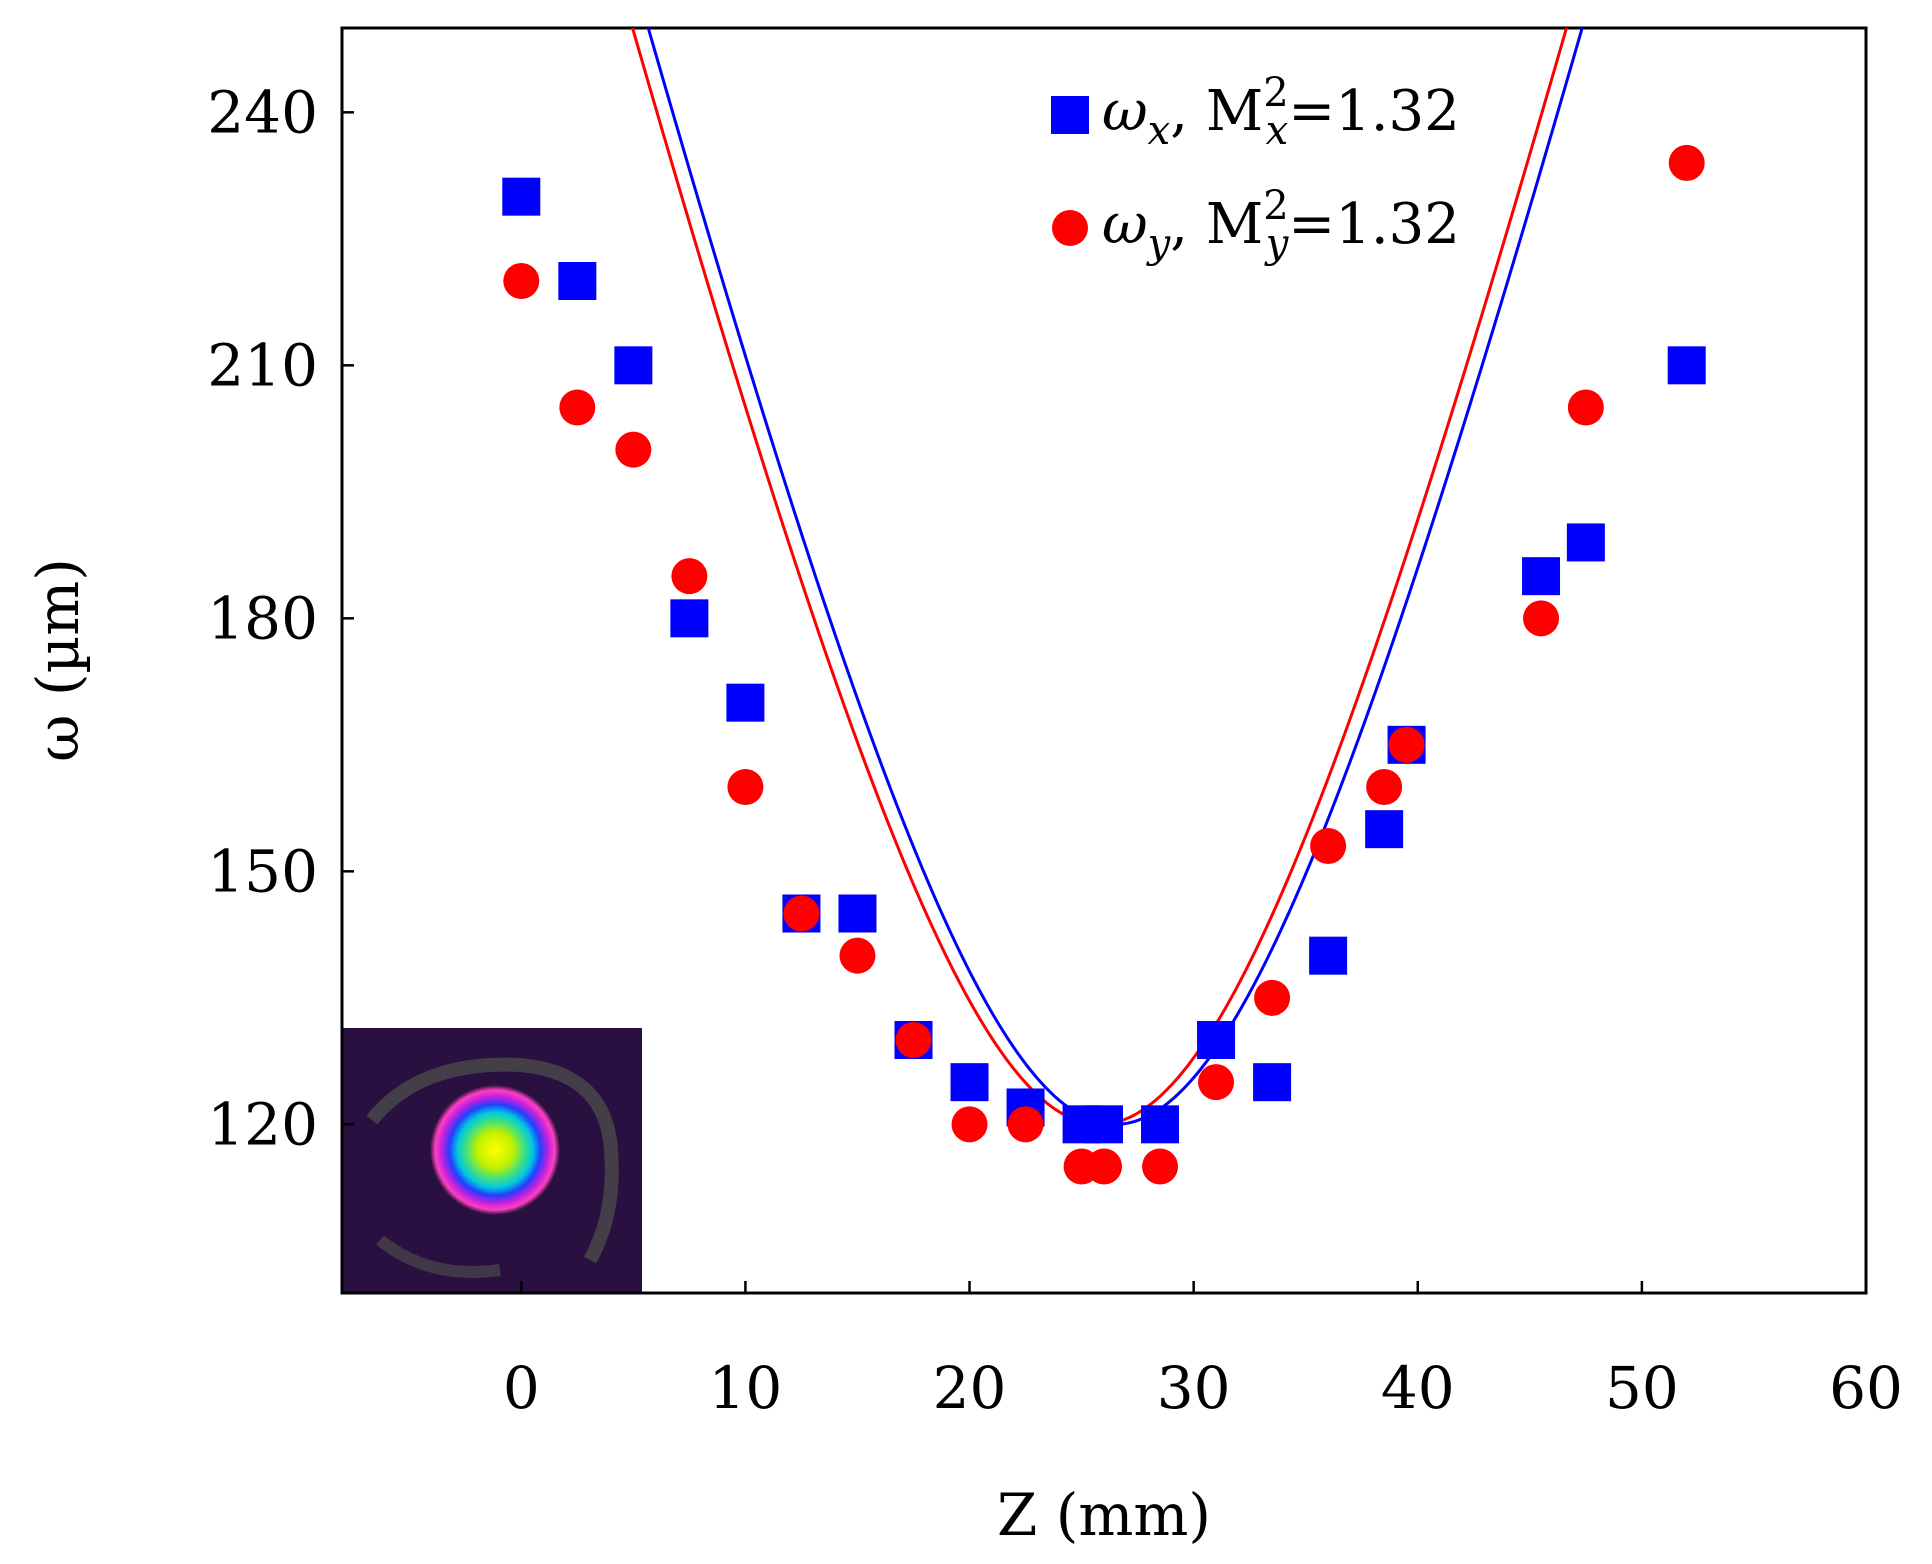 This screenshot has width=1932, height=1564. What do you see at coordinates (262, 112) in the screenshot?
I see `y-tick-label: 240` at bounding box center [262, 112].